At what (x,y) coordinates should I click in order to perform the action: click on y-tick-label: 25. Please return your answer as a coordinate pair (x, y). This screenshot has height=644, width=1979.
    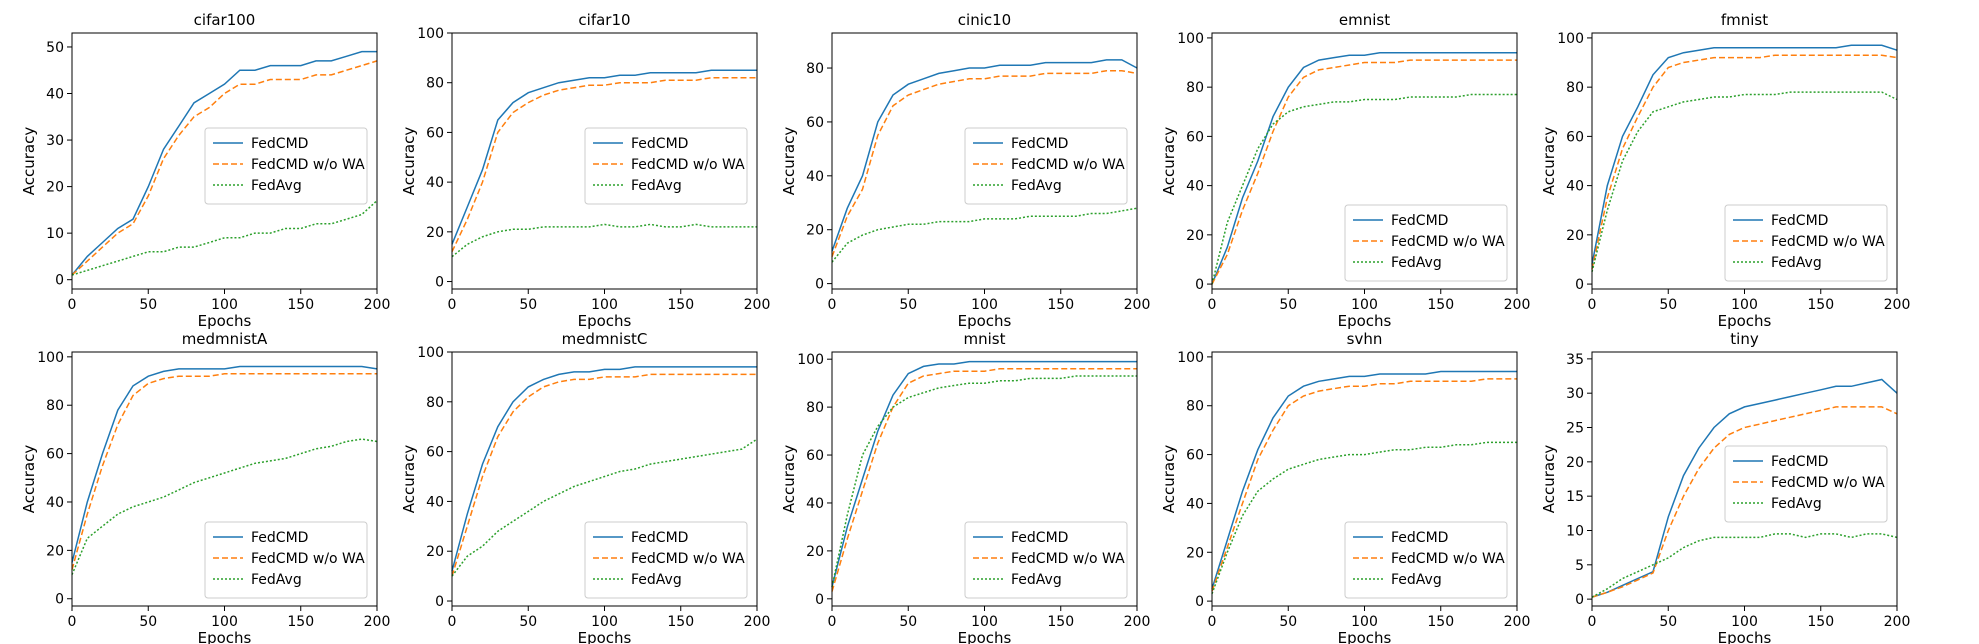
    Looking at the image, I should click on (1575, 429).